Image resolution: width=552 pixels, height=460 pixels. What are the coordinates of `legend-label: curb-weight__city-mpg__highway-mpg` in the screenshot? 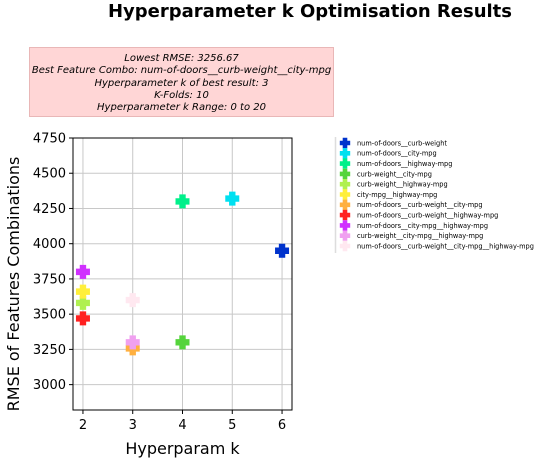 It's located at (420, 236).